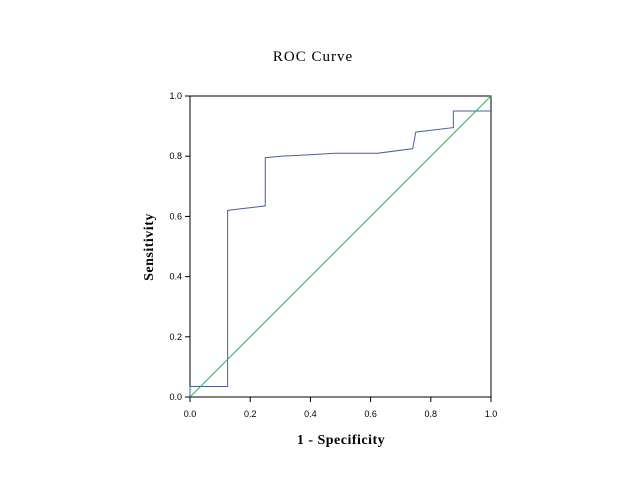 The height and width of the screenshot is (501, 626). What do you see at coordinates (179, 246) in the screenshot?
I see `y-axis-ticks: 0.0 0.2 0.4 0.6 0.8 1.0` at bounding box center [179, 246].